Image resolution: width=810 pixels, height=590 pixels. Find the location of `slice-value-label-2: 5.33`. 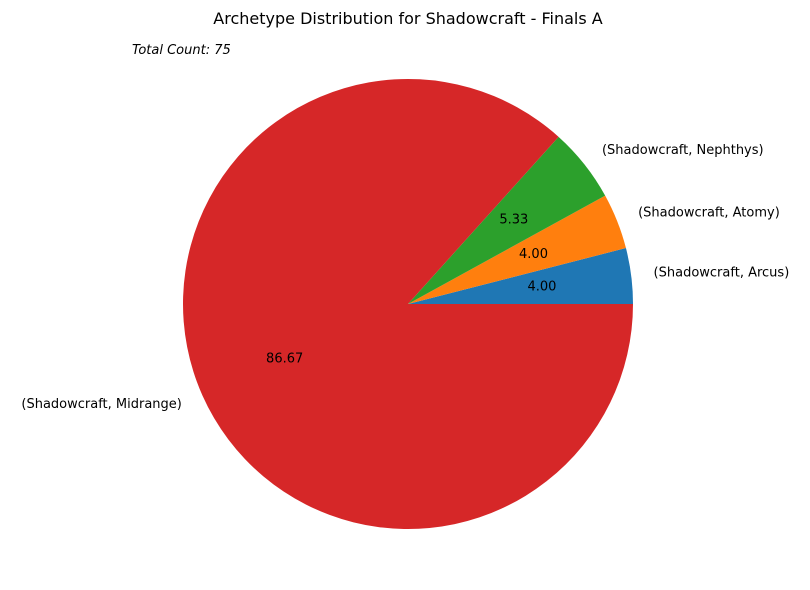

slice-value-label-2: 5.33 is located at coordinates (513, 220).